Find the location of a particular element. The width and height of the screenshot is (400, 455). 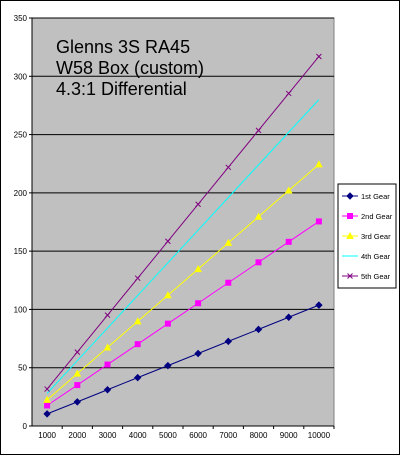

x-tick-label: 6000 is located at coordinates (198, 435).